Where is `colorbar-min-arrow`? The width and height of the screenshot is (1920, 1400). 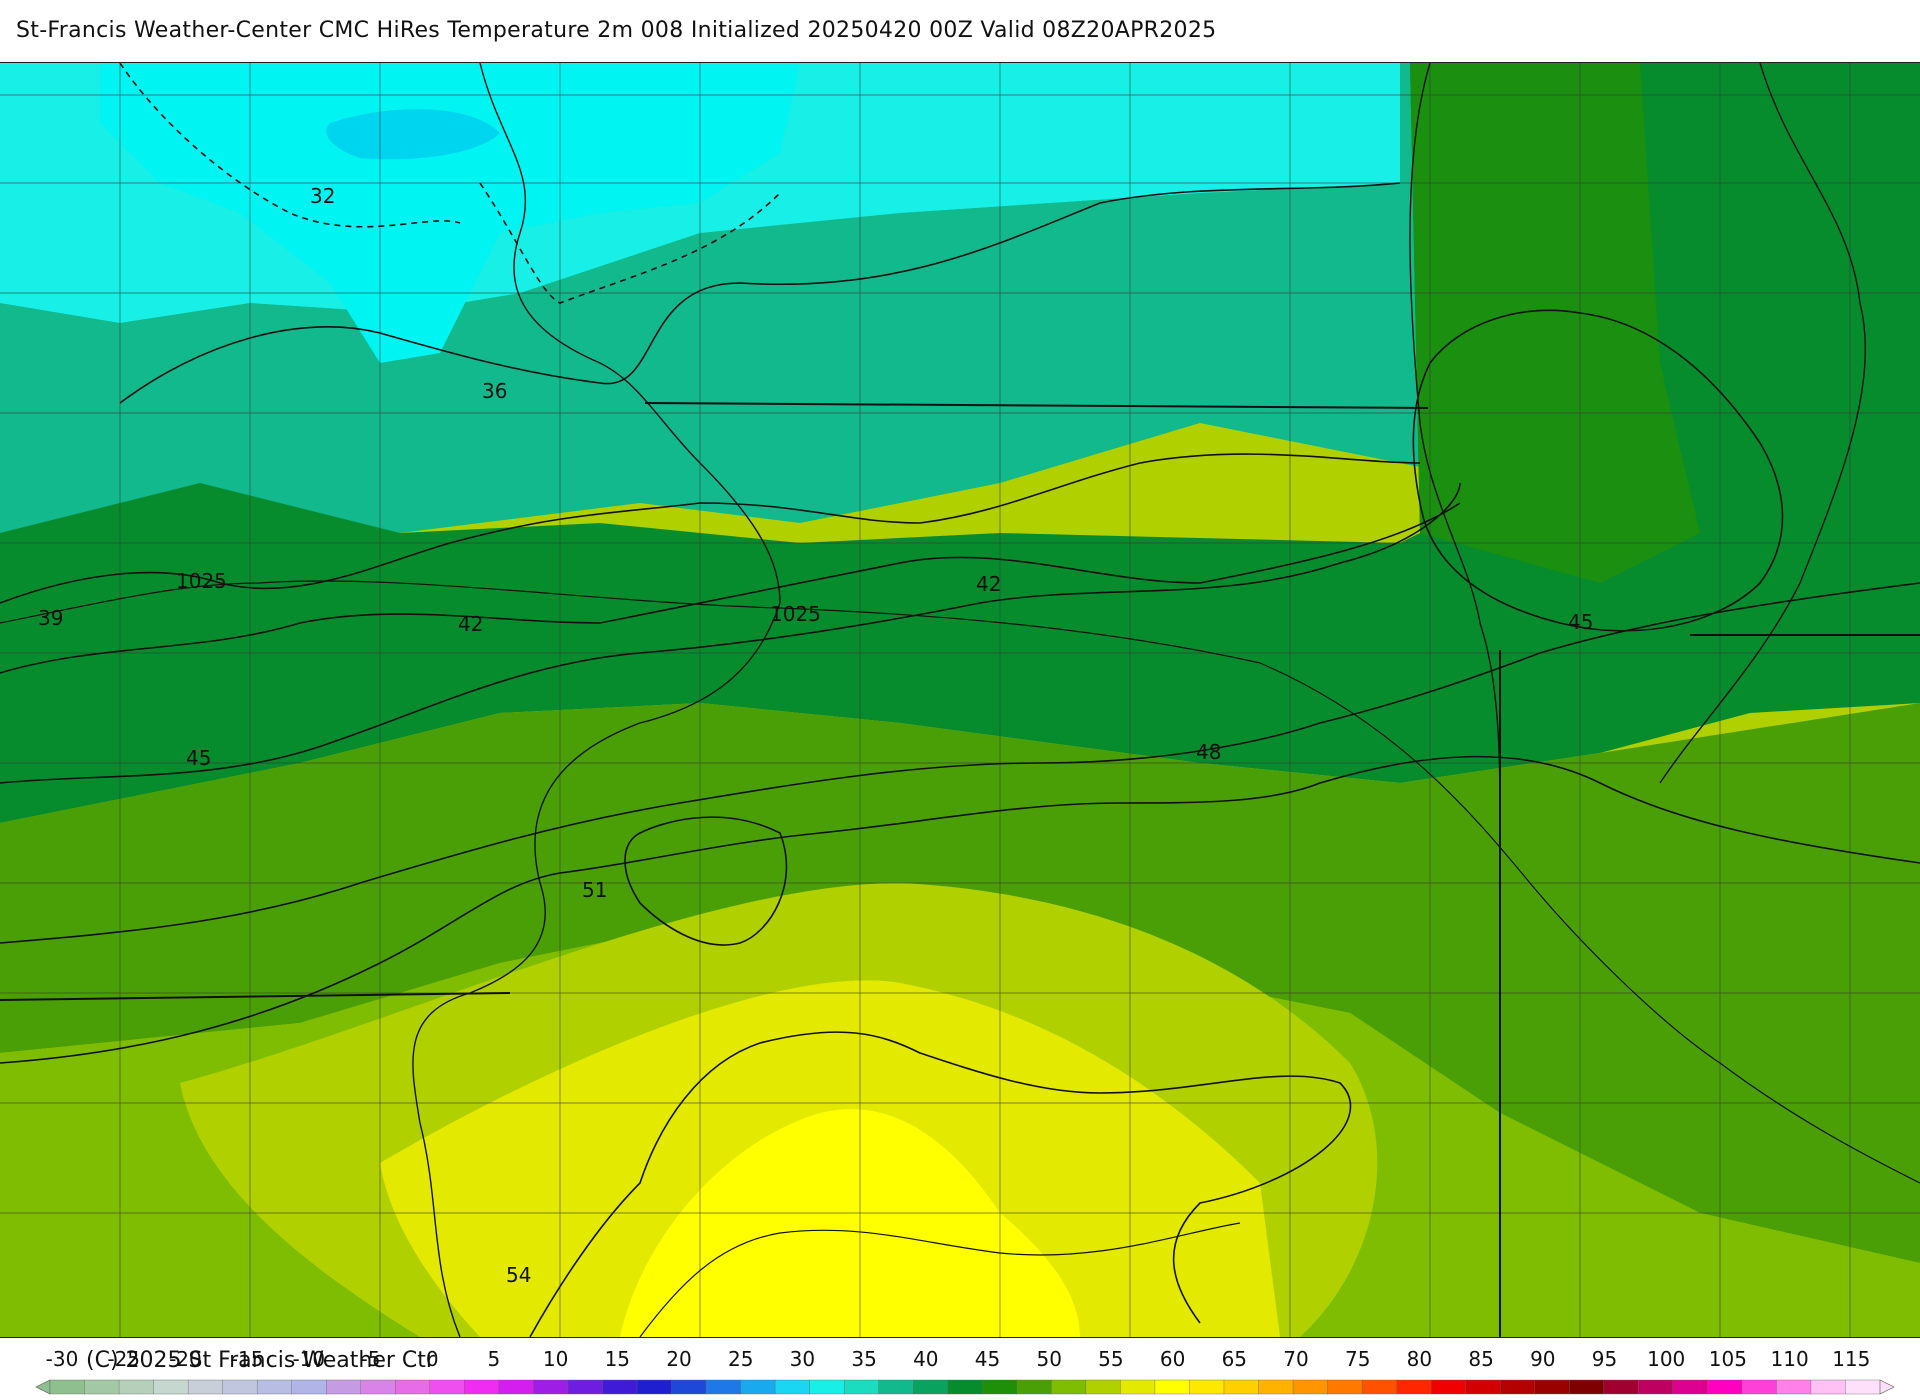 colorbar-min-arrow is located at coordinates (43, 1387).